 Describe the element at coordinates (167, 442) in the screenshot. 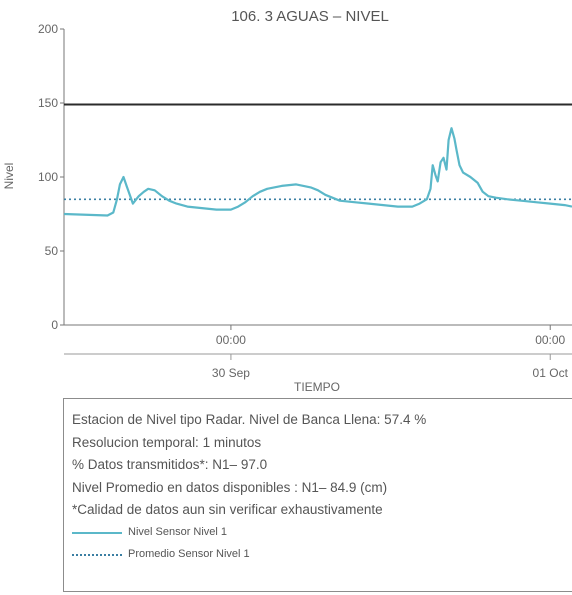

I see `info-line-resolution: Resolucion temporal: 1 minutos` at that location.